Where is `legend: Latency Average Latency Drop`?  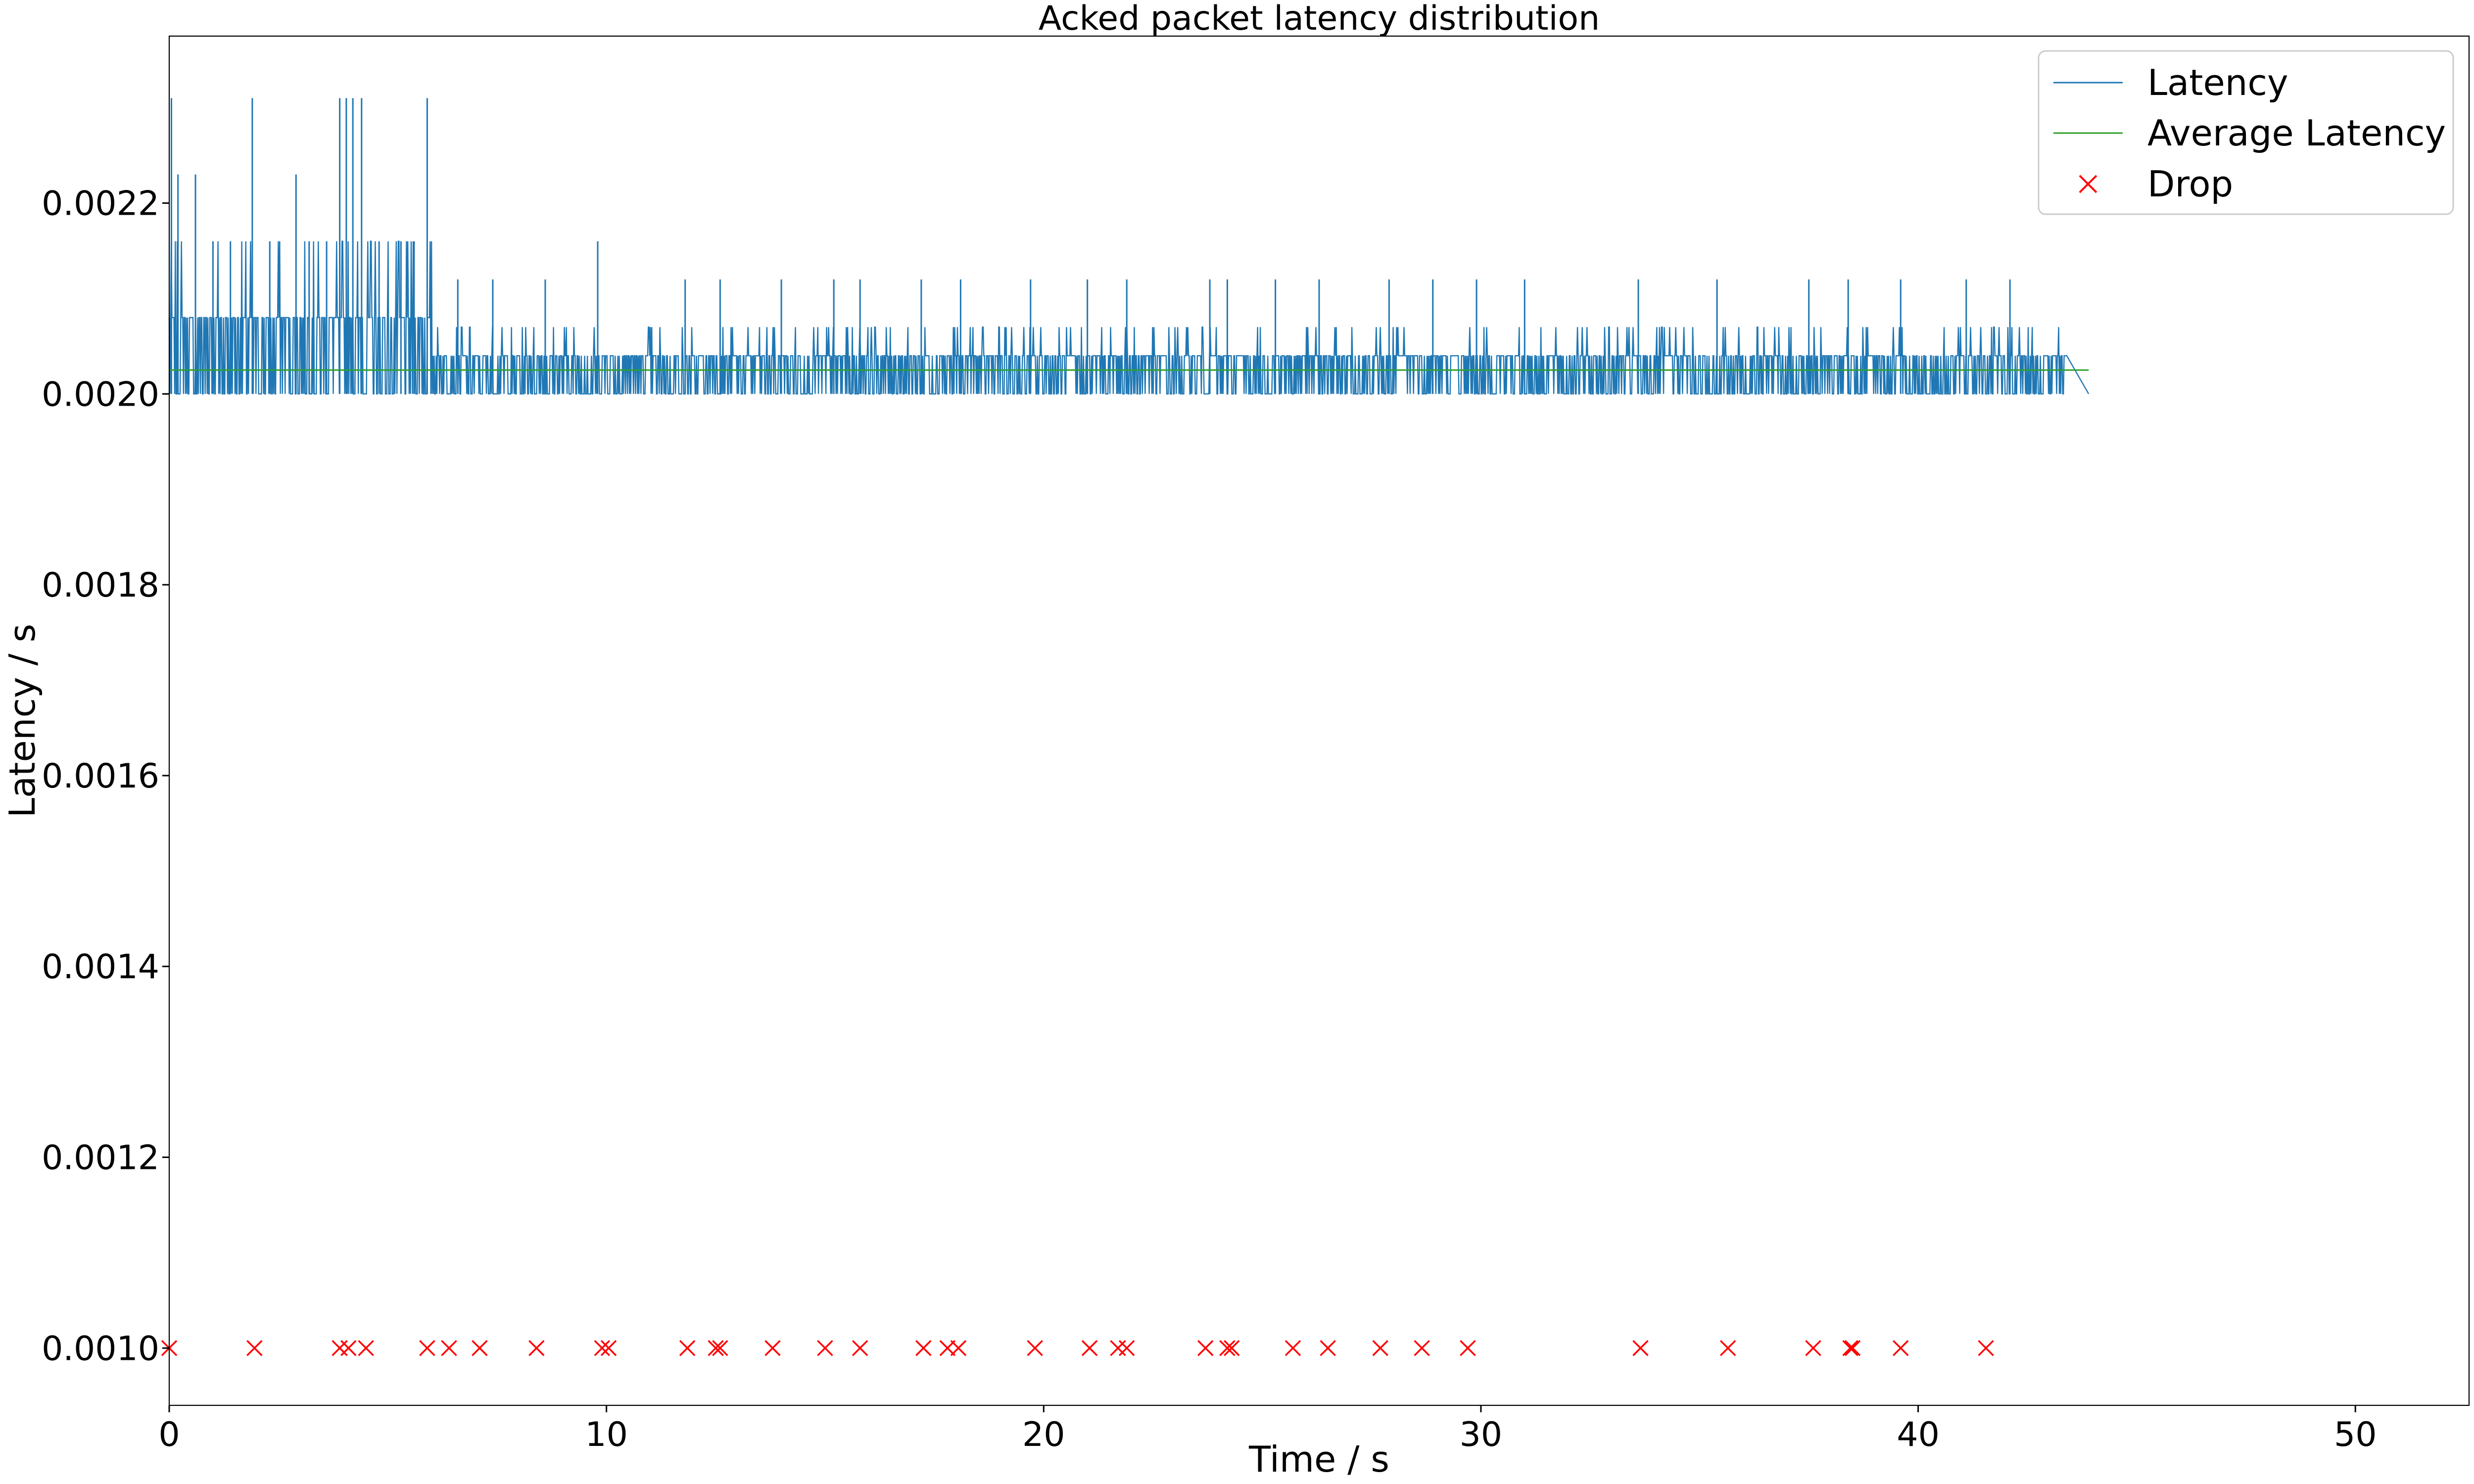 legend: Latency Average Latency Drop is located at coordinates (2246, 132).